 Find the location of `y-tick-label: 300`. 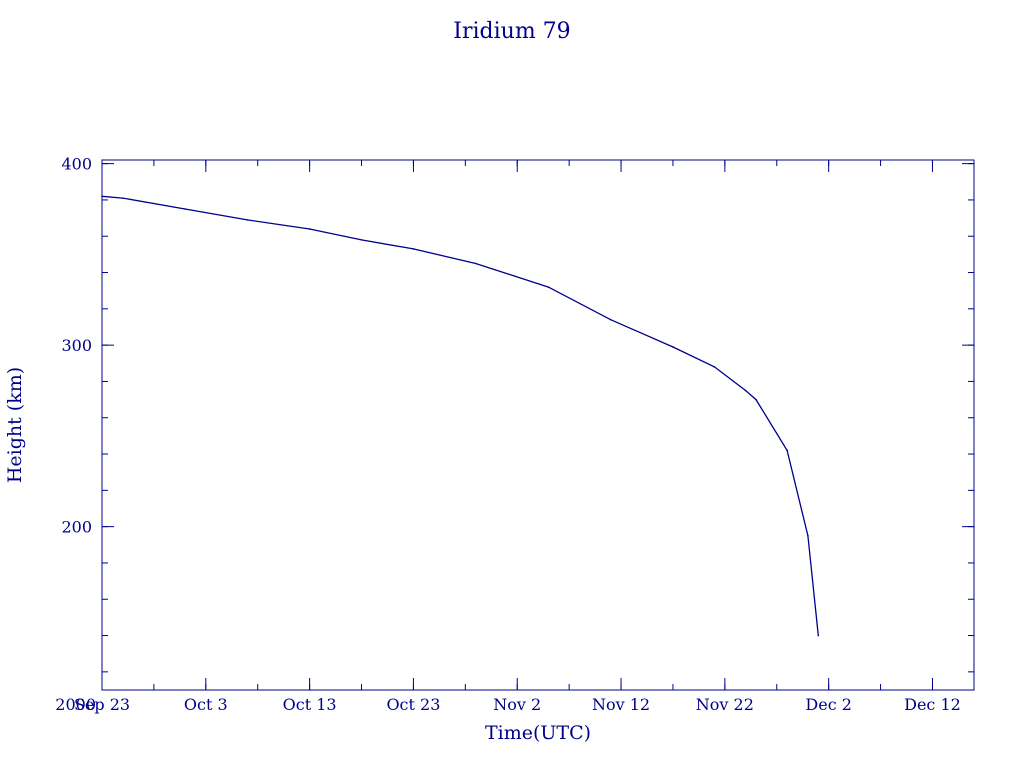

y-tick-label: 300 is located at coordinates (76, 345).